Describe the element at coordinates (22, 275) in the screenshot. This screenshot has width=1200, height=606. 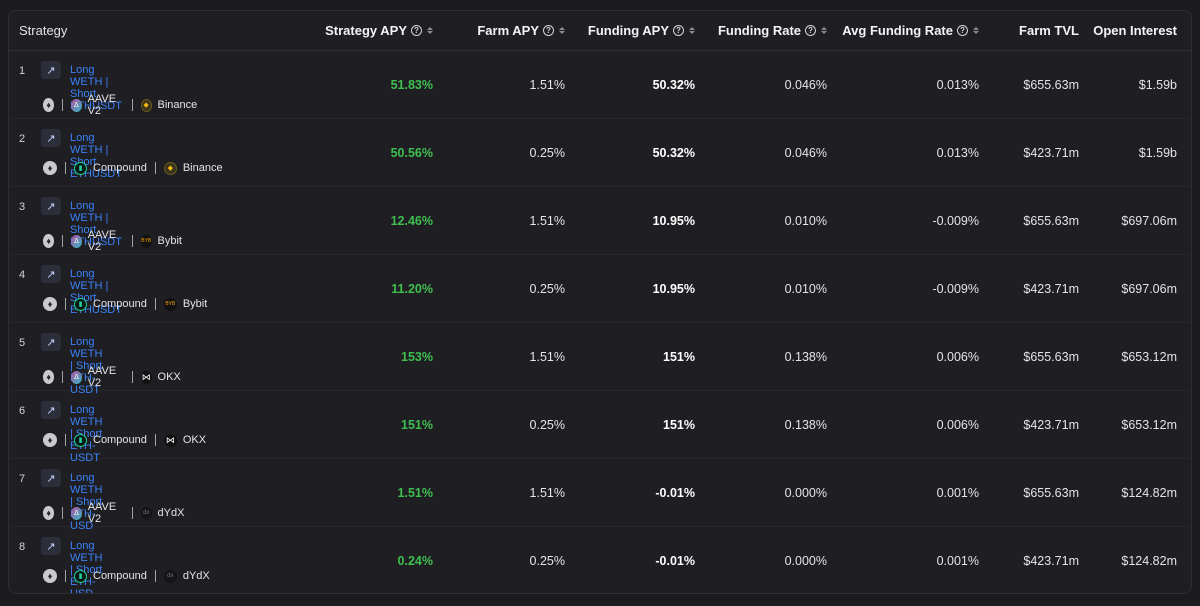
I see `rank-number: 4` at that location.